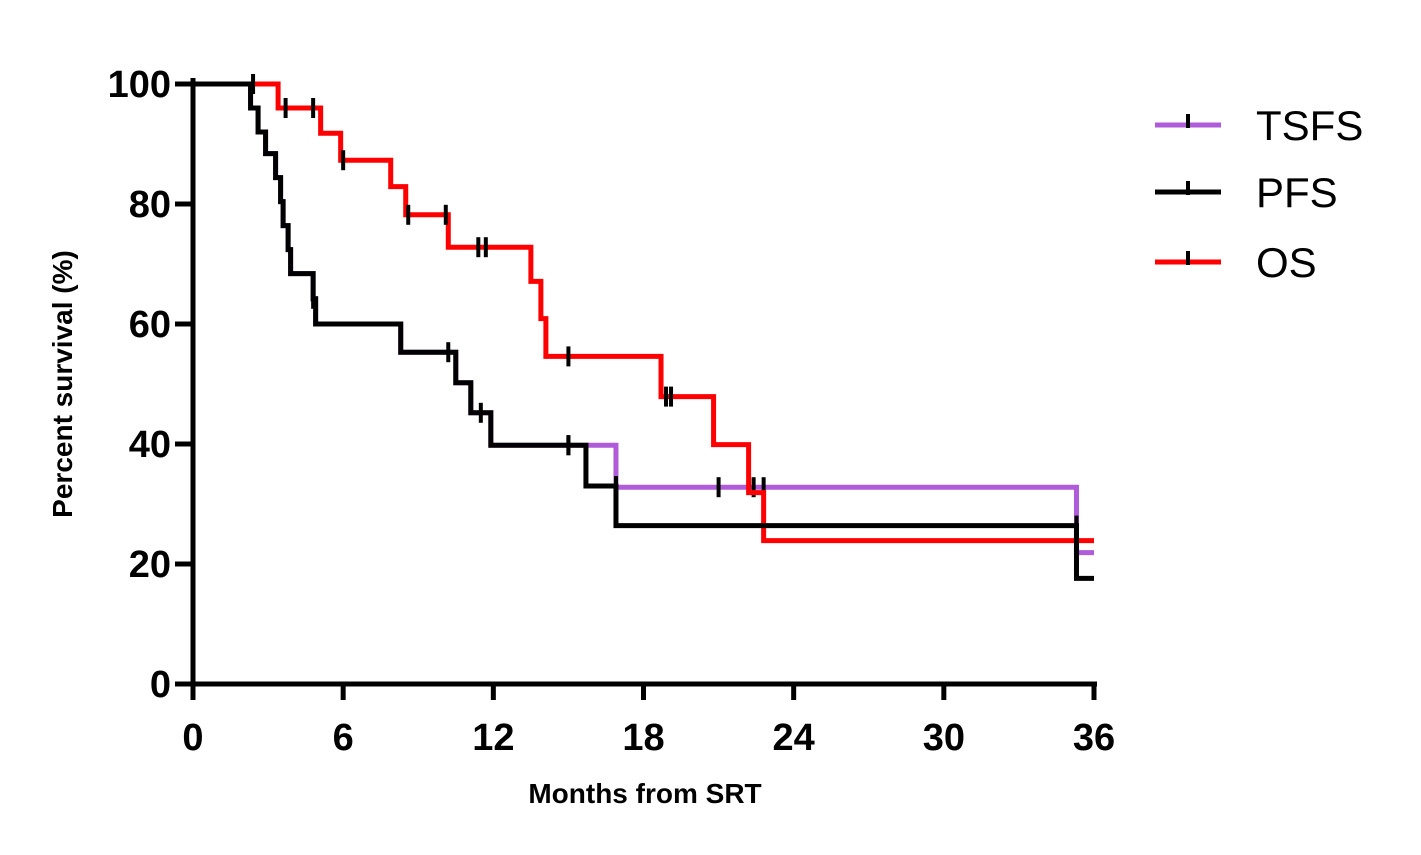 This screenshot has width=1421, height=855. I want to click on x-axis-title: Months from SRT, so click(644, 793).